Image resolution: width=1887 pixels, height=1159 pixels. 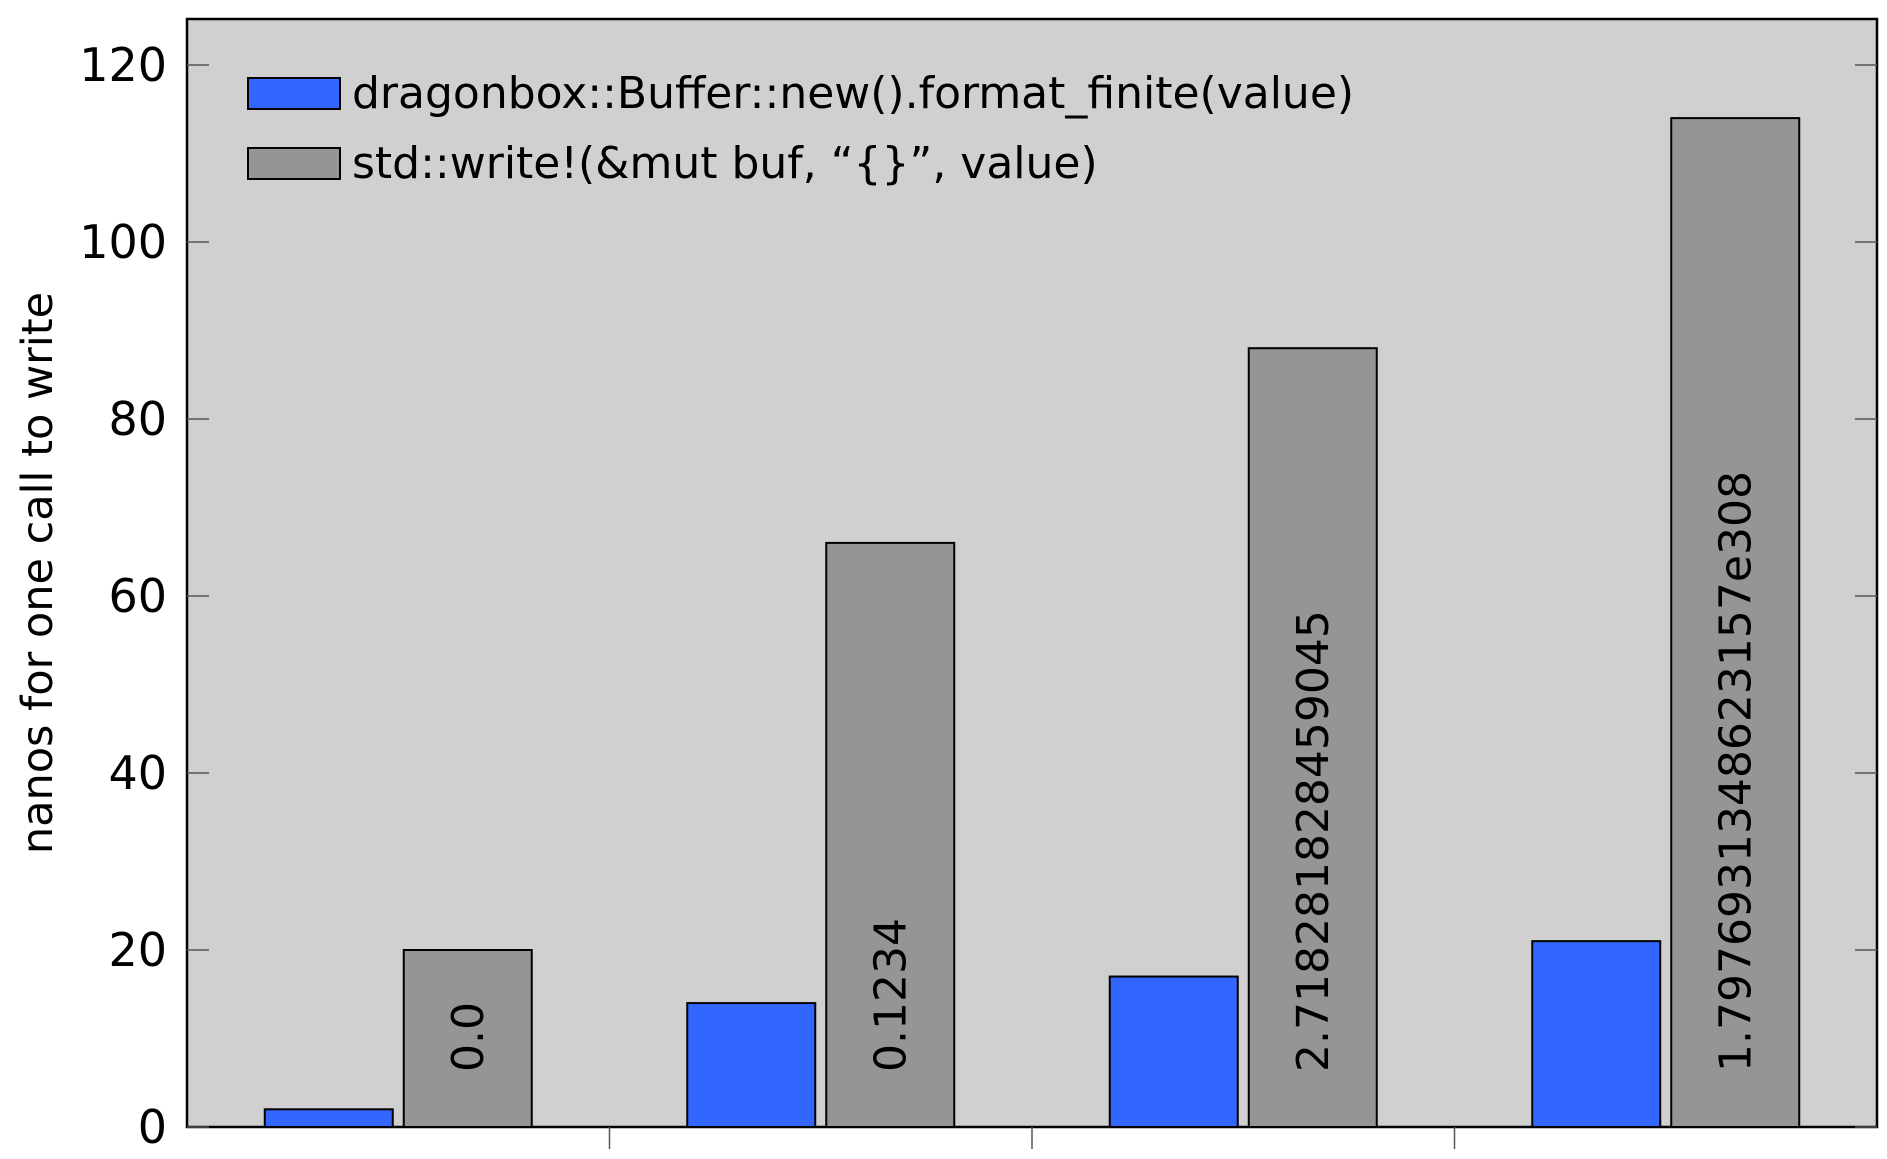 I want to click on y-tick-label: 120, so click(x=123, y=65).